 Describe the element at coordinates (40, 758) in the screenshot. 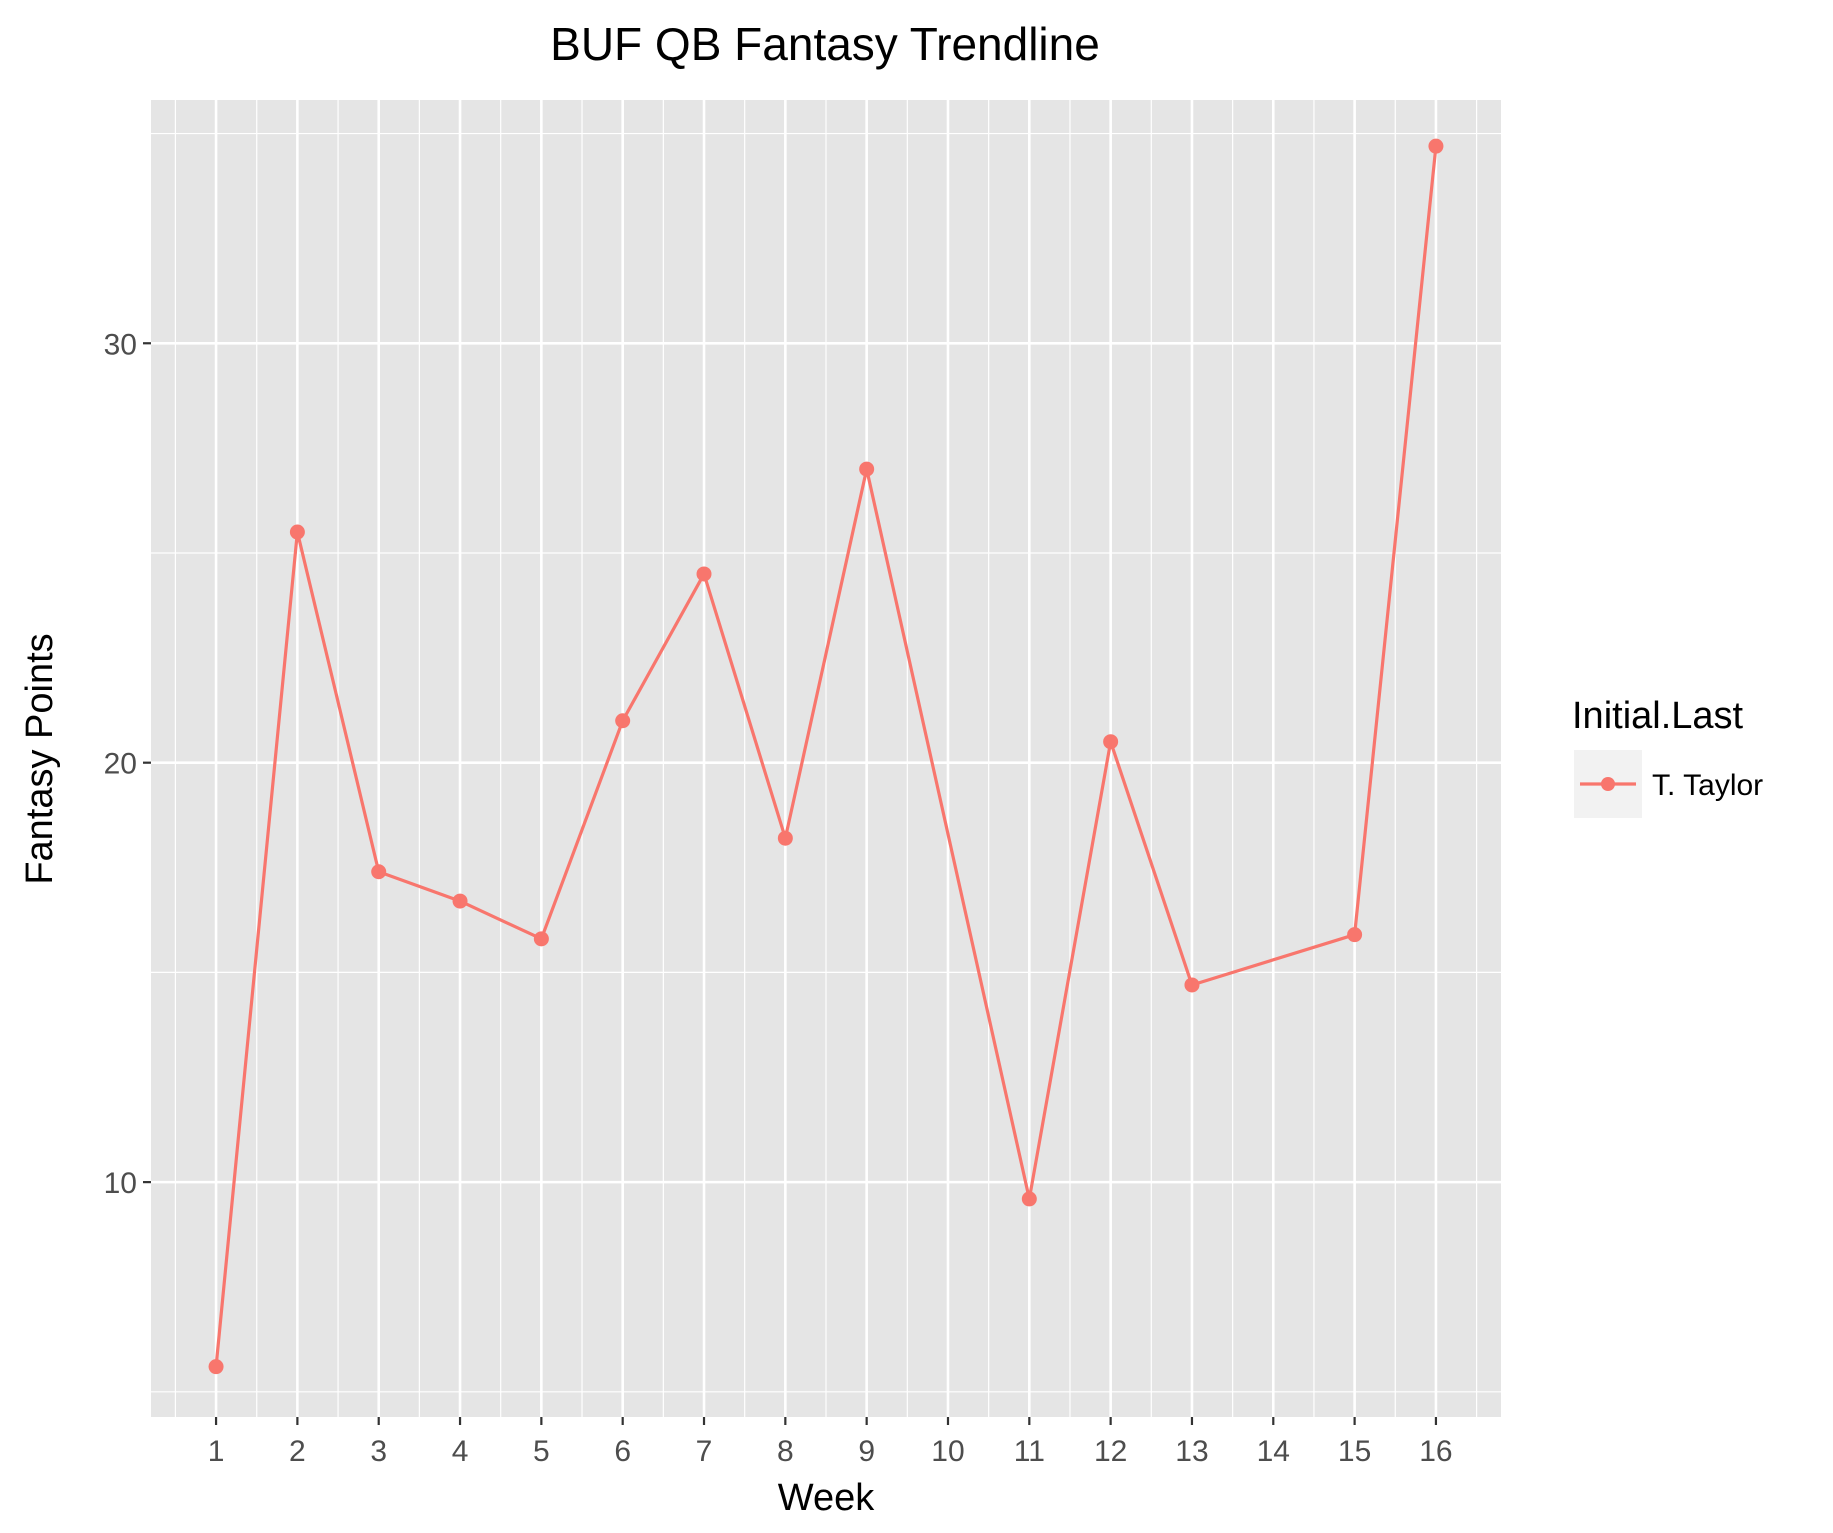

I see `y-axis-title: Fantasy Points` at that location.